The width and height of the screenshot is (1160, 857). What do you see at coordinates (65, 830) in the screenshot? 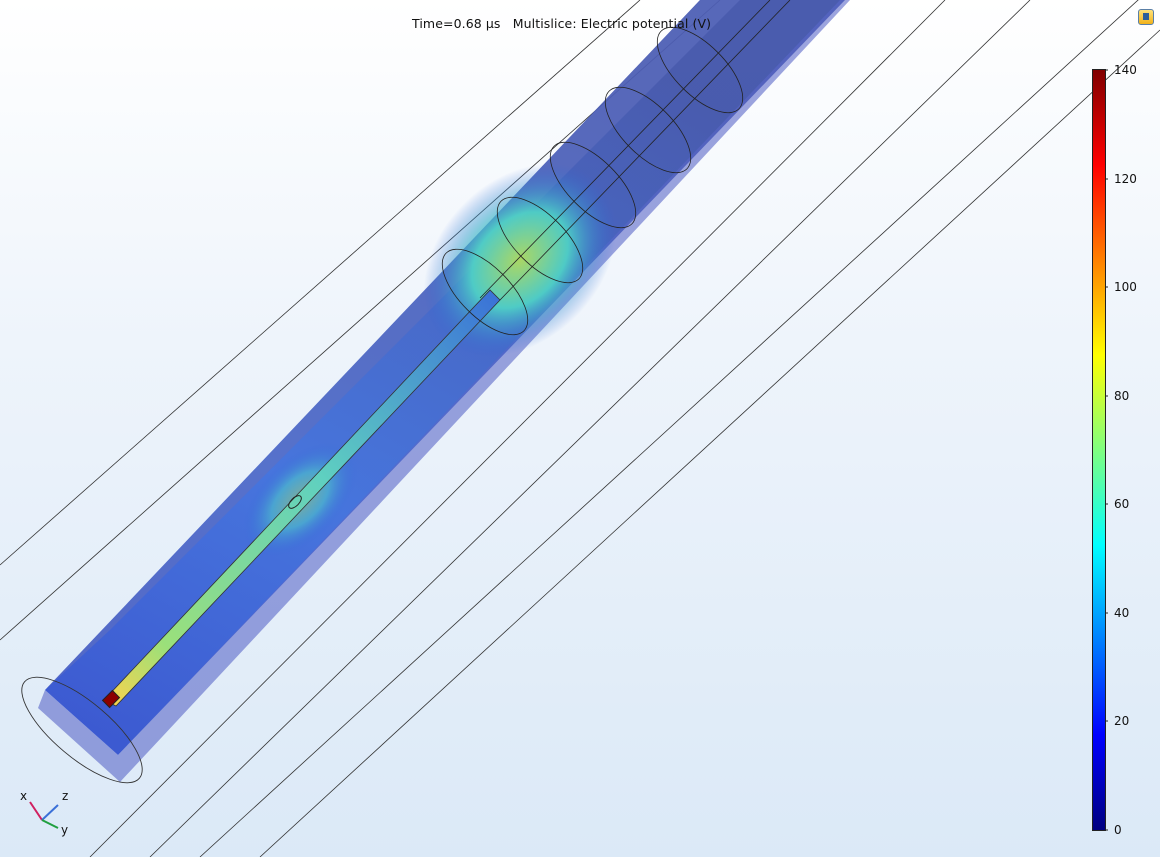
I see `axis-y-label: y` at bounding box center [65, 830].